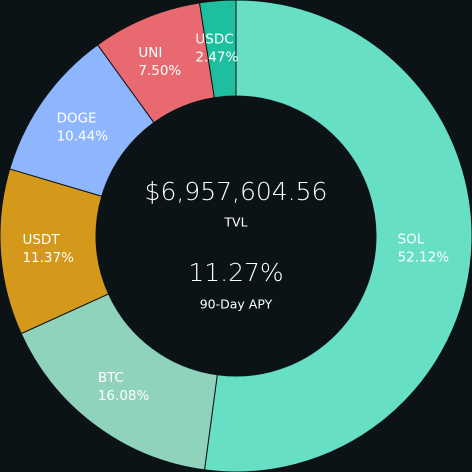 This screenshot has height=472, width=472. What do you see at coordinates (216, 58) in the screenshot?
I see `slice-value: 2.47%` at bounding box center [216, 58].